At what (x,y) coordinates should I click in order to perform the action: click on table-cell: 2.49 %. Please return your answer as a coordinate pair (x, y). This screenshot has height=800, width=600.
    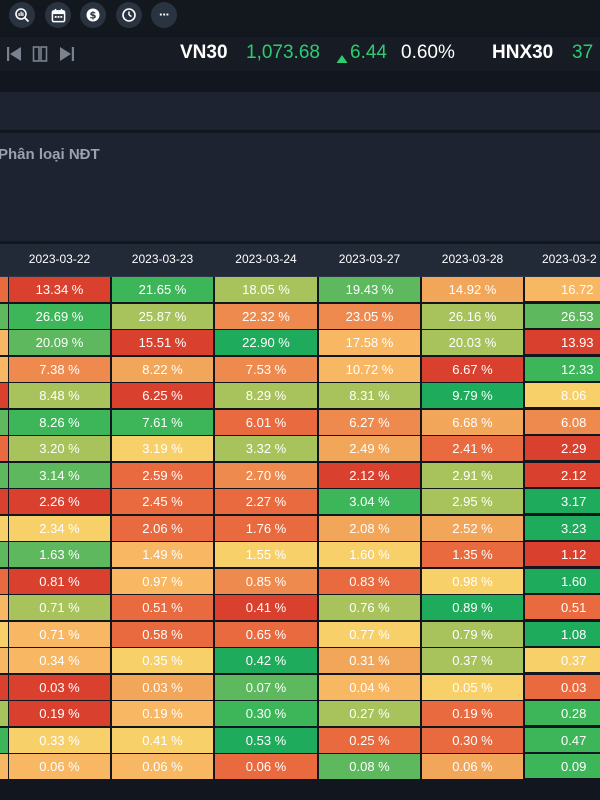
    Looking at the image, I should click on (369, 449).